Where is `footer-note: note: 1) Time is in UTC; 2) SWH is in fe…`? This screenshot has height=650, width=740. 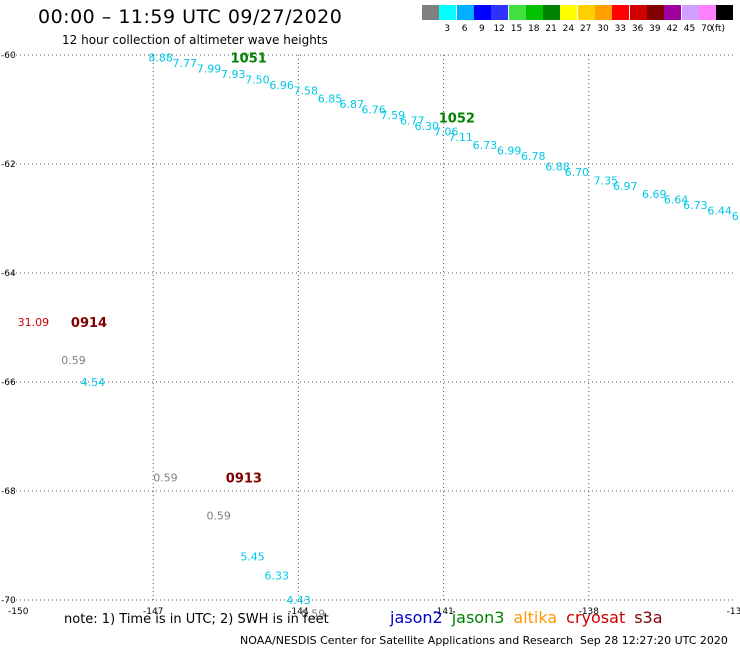 footer-note: note: 1) Time is in UTC; 2) SWH is in fe… is located at coordinates (196, 619).